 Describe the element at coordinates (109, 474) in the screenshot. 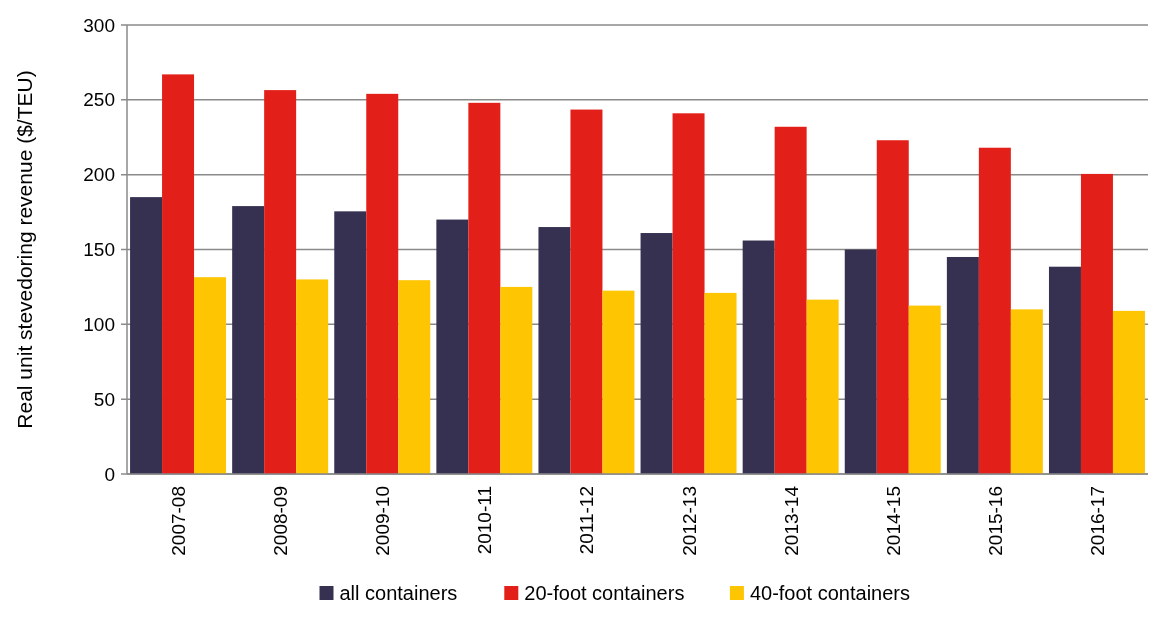

I see `y-tick-label: 0` at that location.